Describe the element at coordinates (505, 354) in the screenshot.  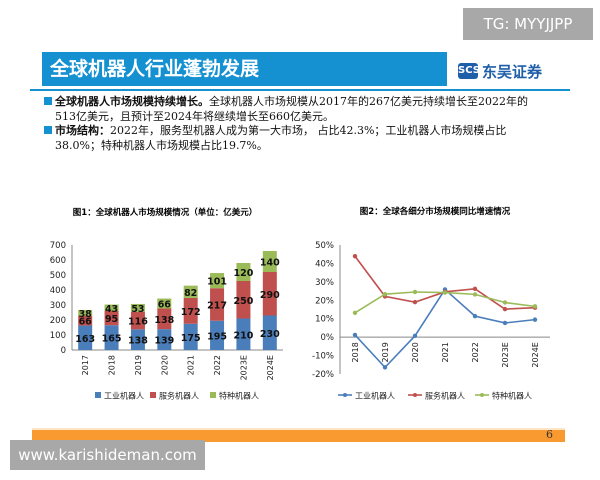
I see `chart2-x-tick: 2023E` at that location.